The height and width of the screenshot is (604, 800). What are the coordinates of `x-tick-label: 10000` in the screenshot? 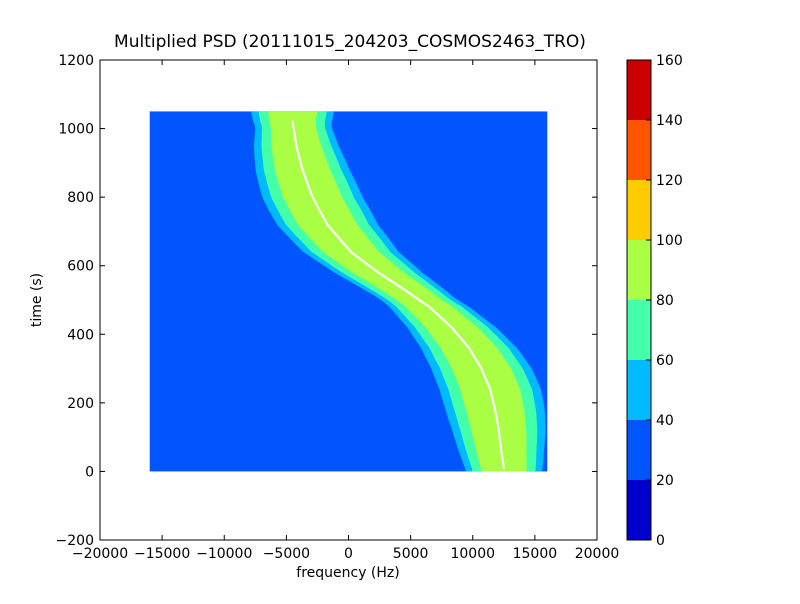 It's located at (472, 554).